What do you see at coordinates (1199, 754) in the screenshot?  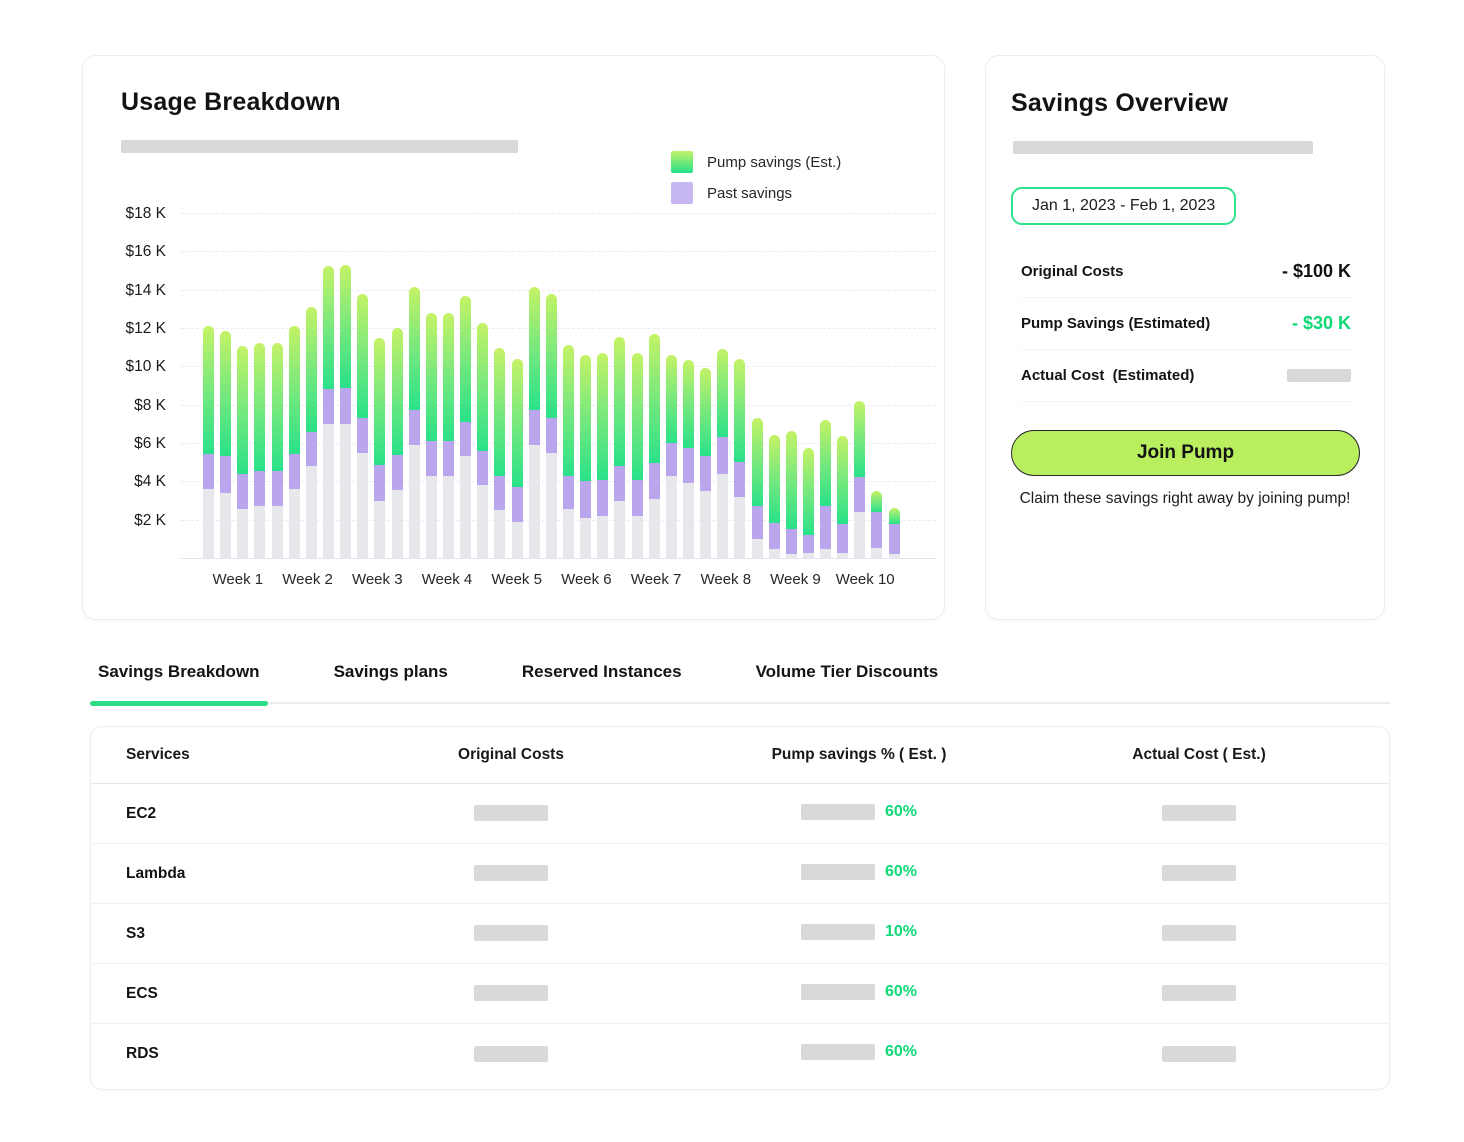 I see `table-header-actual-cost-est: Actual Cost ( Est.)` at bounding box center [1199, 754].